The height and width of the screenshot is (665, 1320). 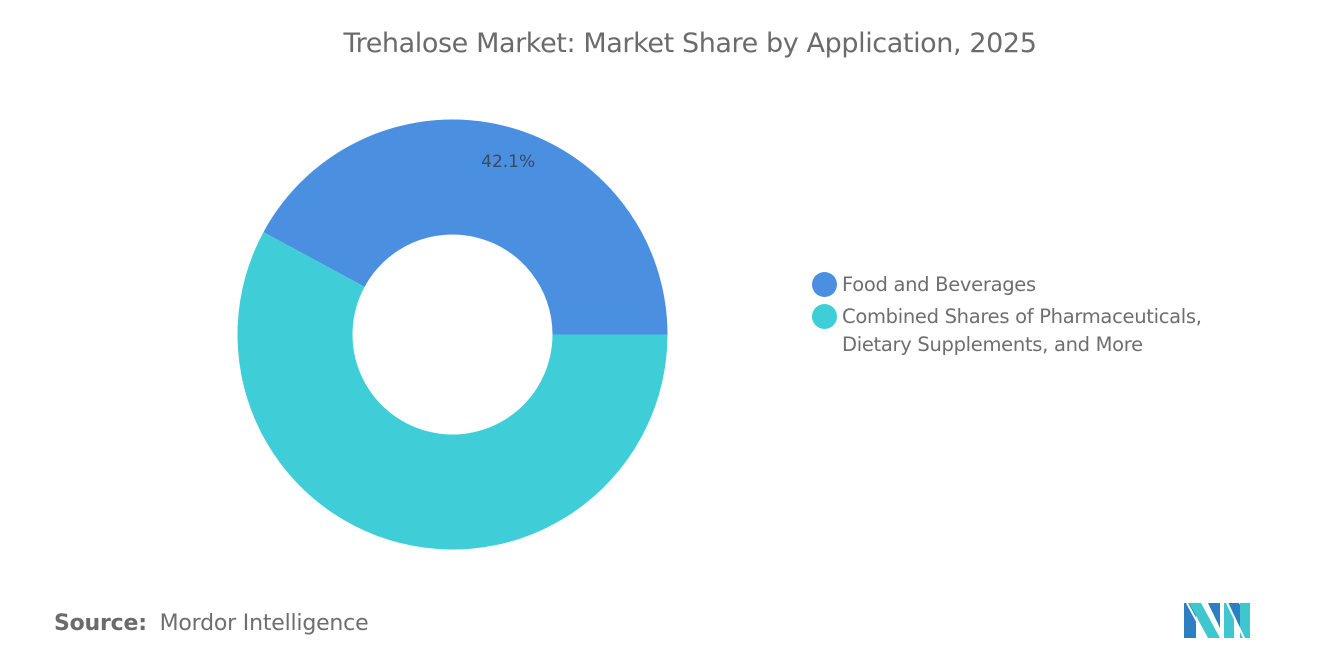 I want to click on slice-data-label: 42.1%, so click(x=508, y=162).